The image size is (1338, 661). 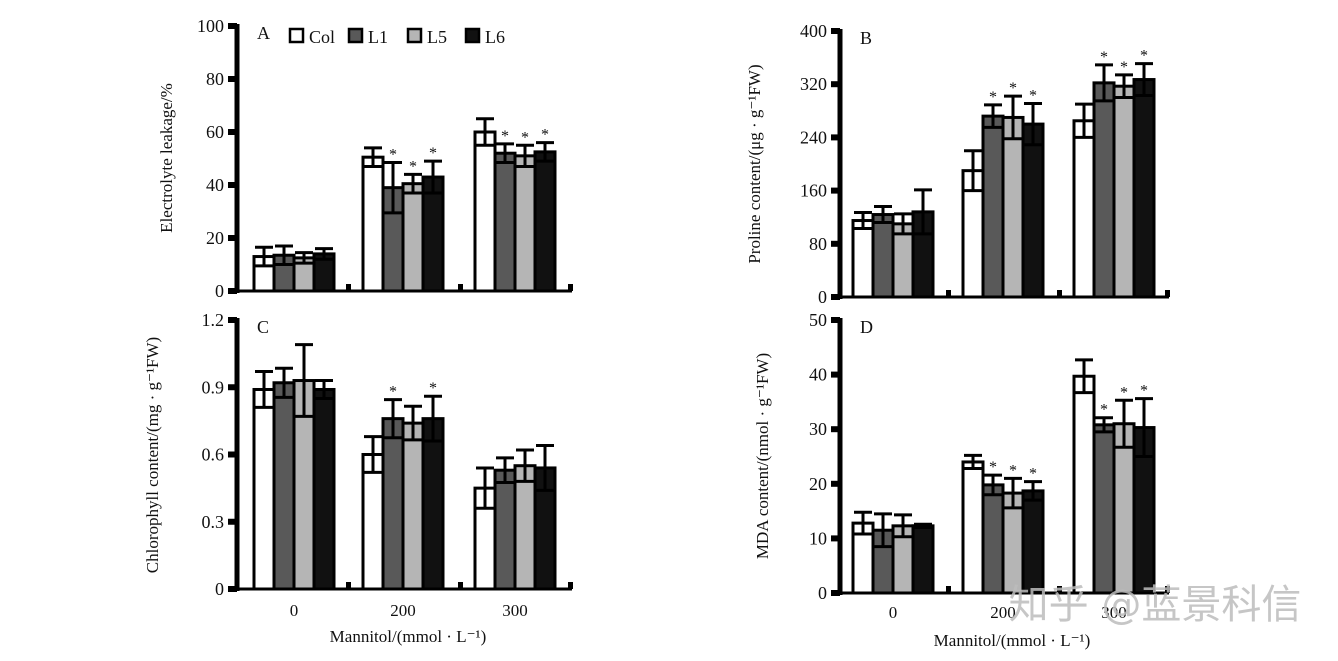 I want to click on y-tick-label: 160, so click(x=813, y=191).